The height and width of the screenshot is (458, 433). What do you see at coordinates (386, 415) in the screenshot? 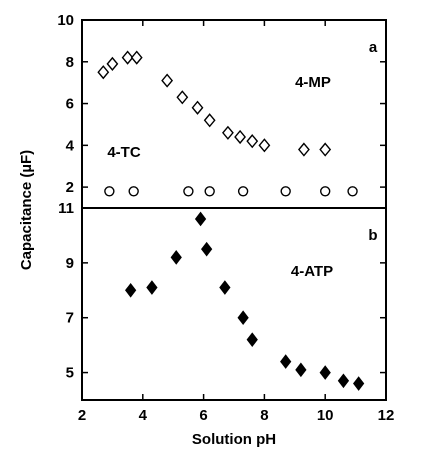
I see `x-tick-label: 12` at bounding box center [386, 415].